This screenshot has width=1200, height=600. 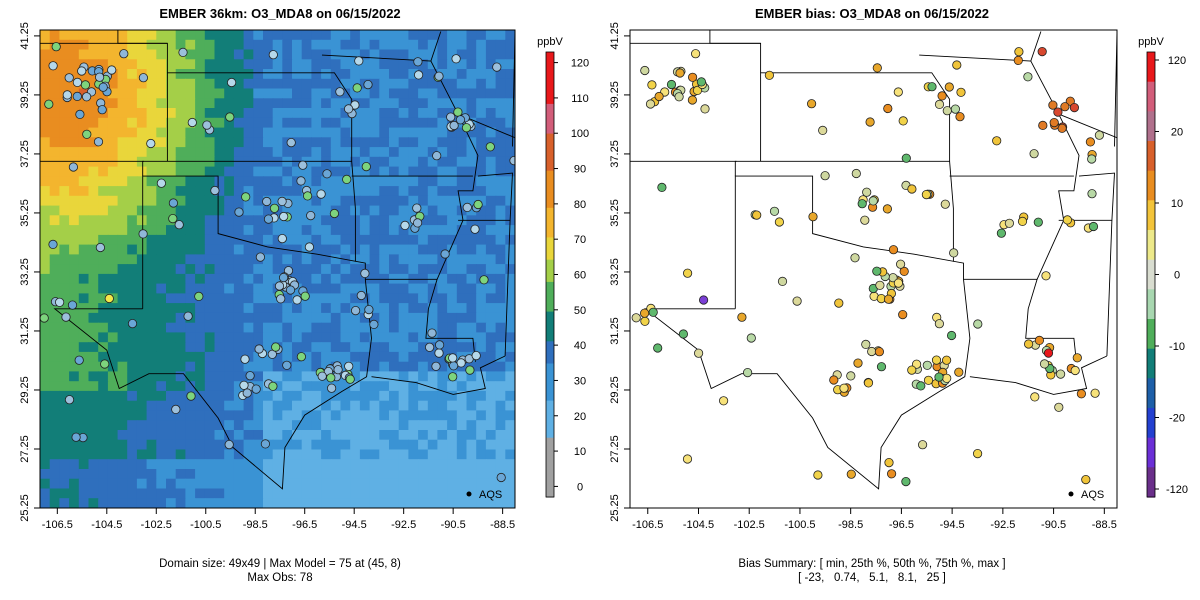 What do you see at coordinates (615, 154) in the screenshot?
I see `y-tick-label: 37.25` at bounding box center [615, 154].